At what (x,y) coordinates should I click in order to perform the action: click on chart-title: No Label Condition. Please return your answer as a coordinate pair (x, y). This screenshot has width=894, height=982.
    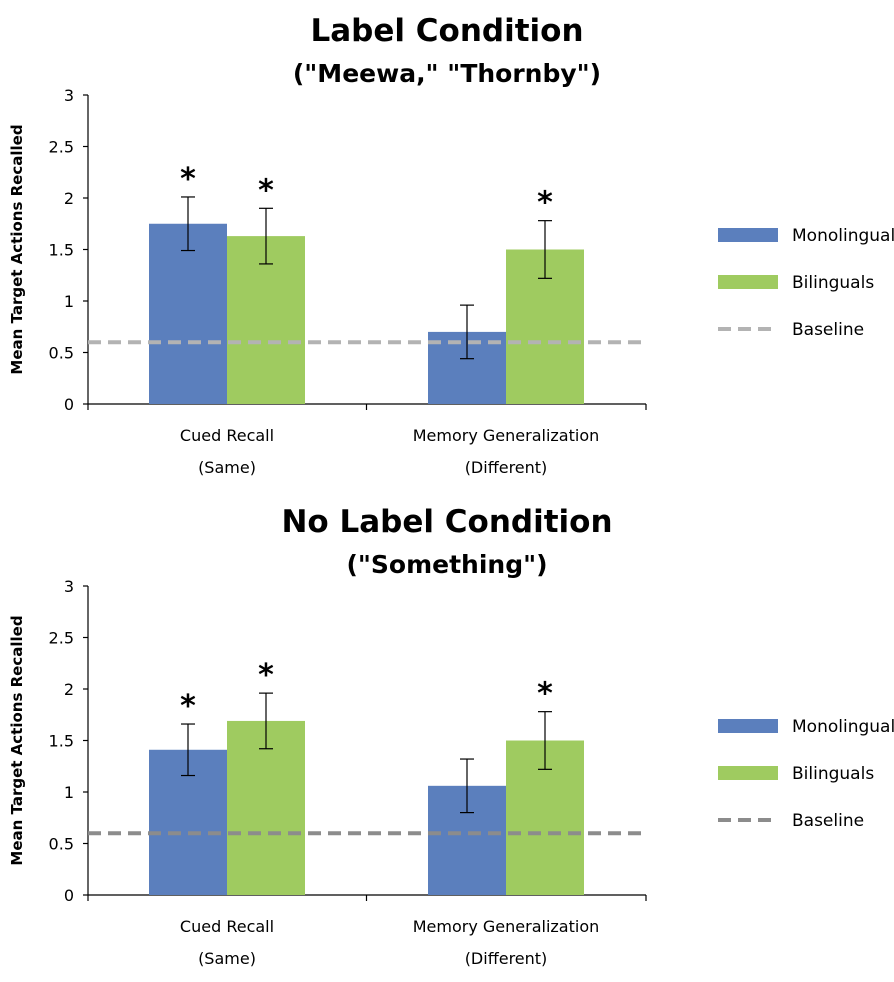
    Looking at the image, I should click on (446, 522).